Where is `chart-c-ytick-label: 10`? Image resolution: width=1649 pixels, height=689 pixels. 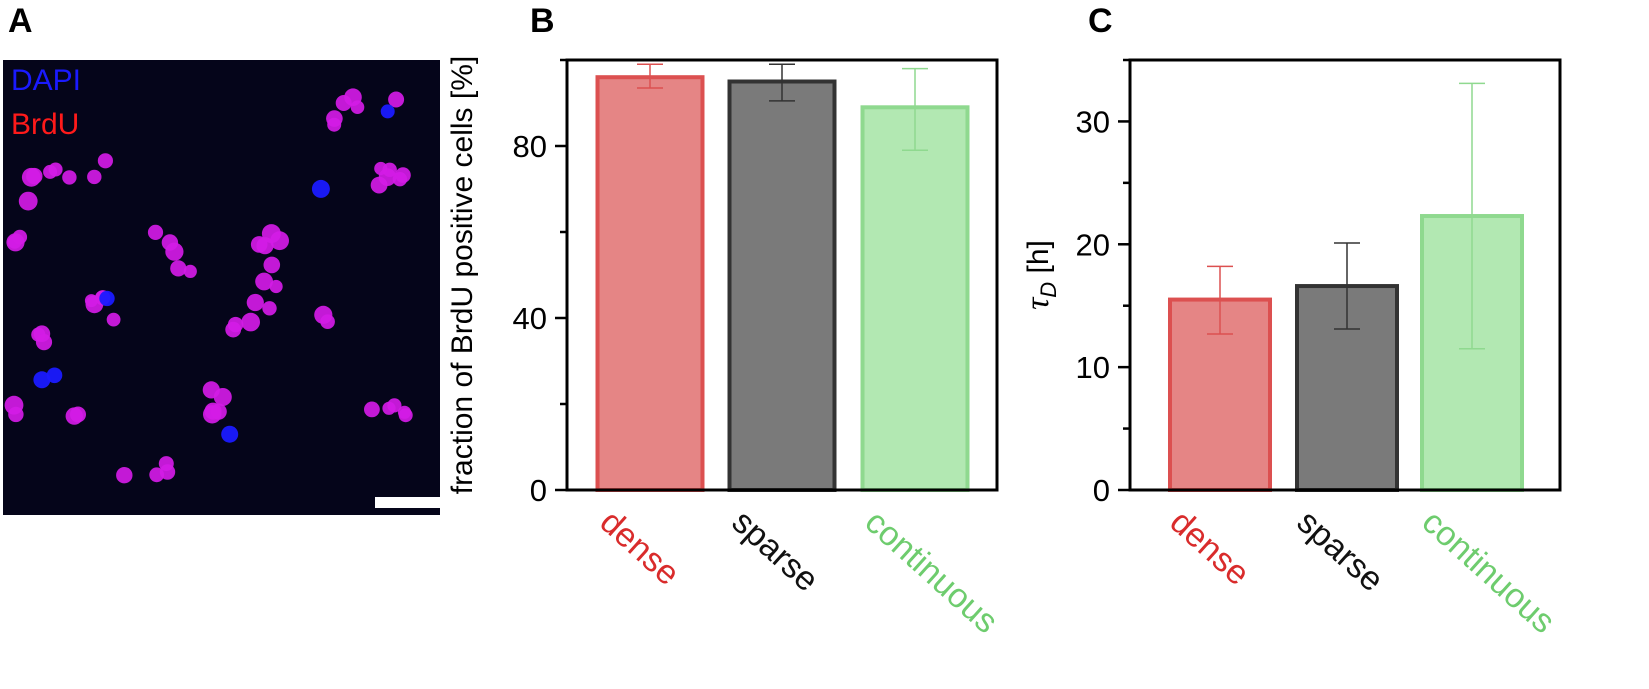
chart-c-ytick-label: 10 is located at coordinates (1093, 367).